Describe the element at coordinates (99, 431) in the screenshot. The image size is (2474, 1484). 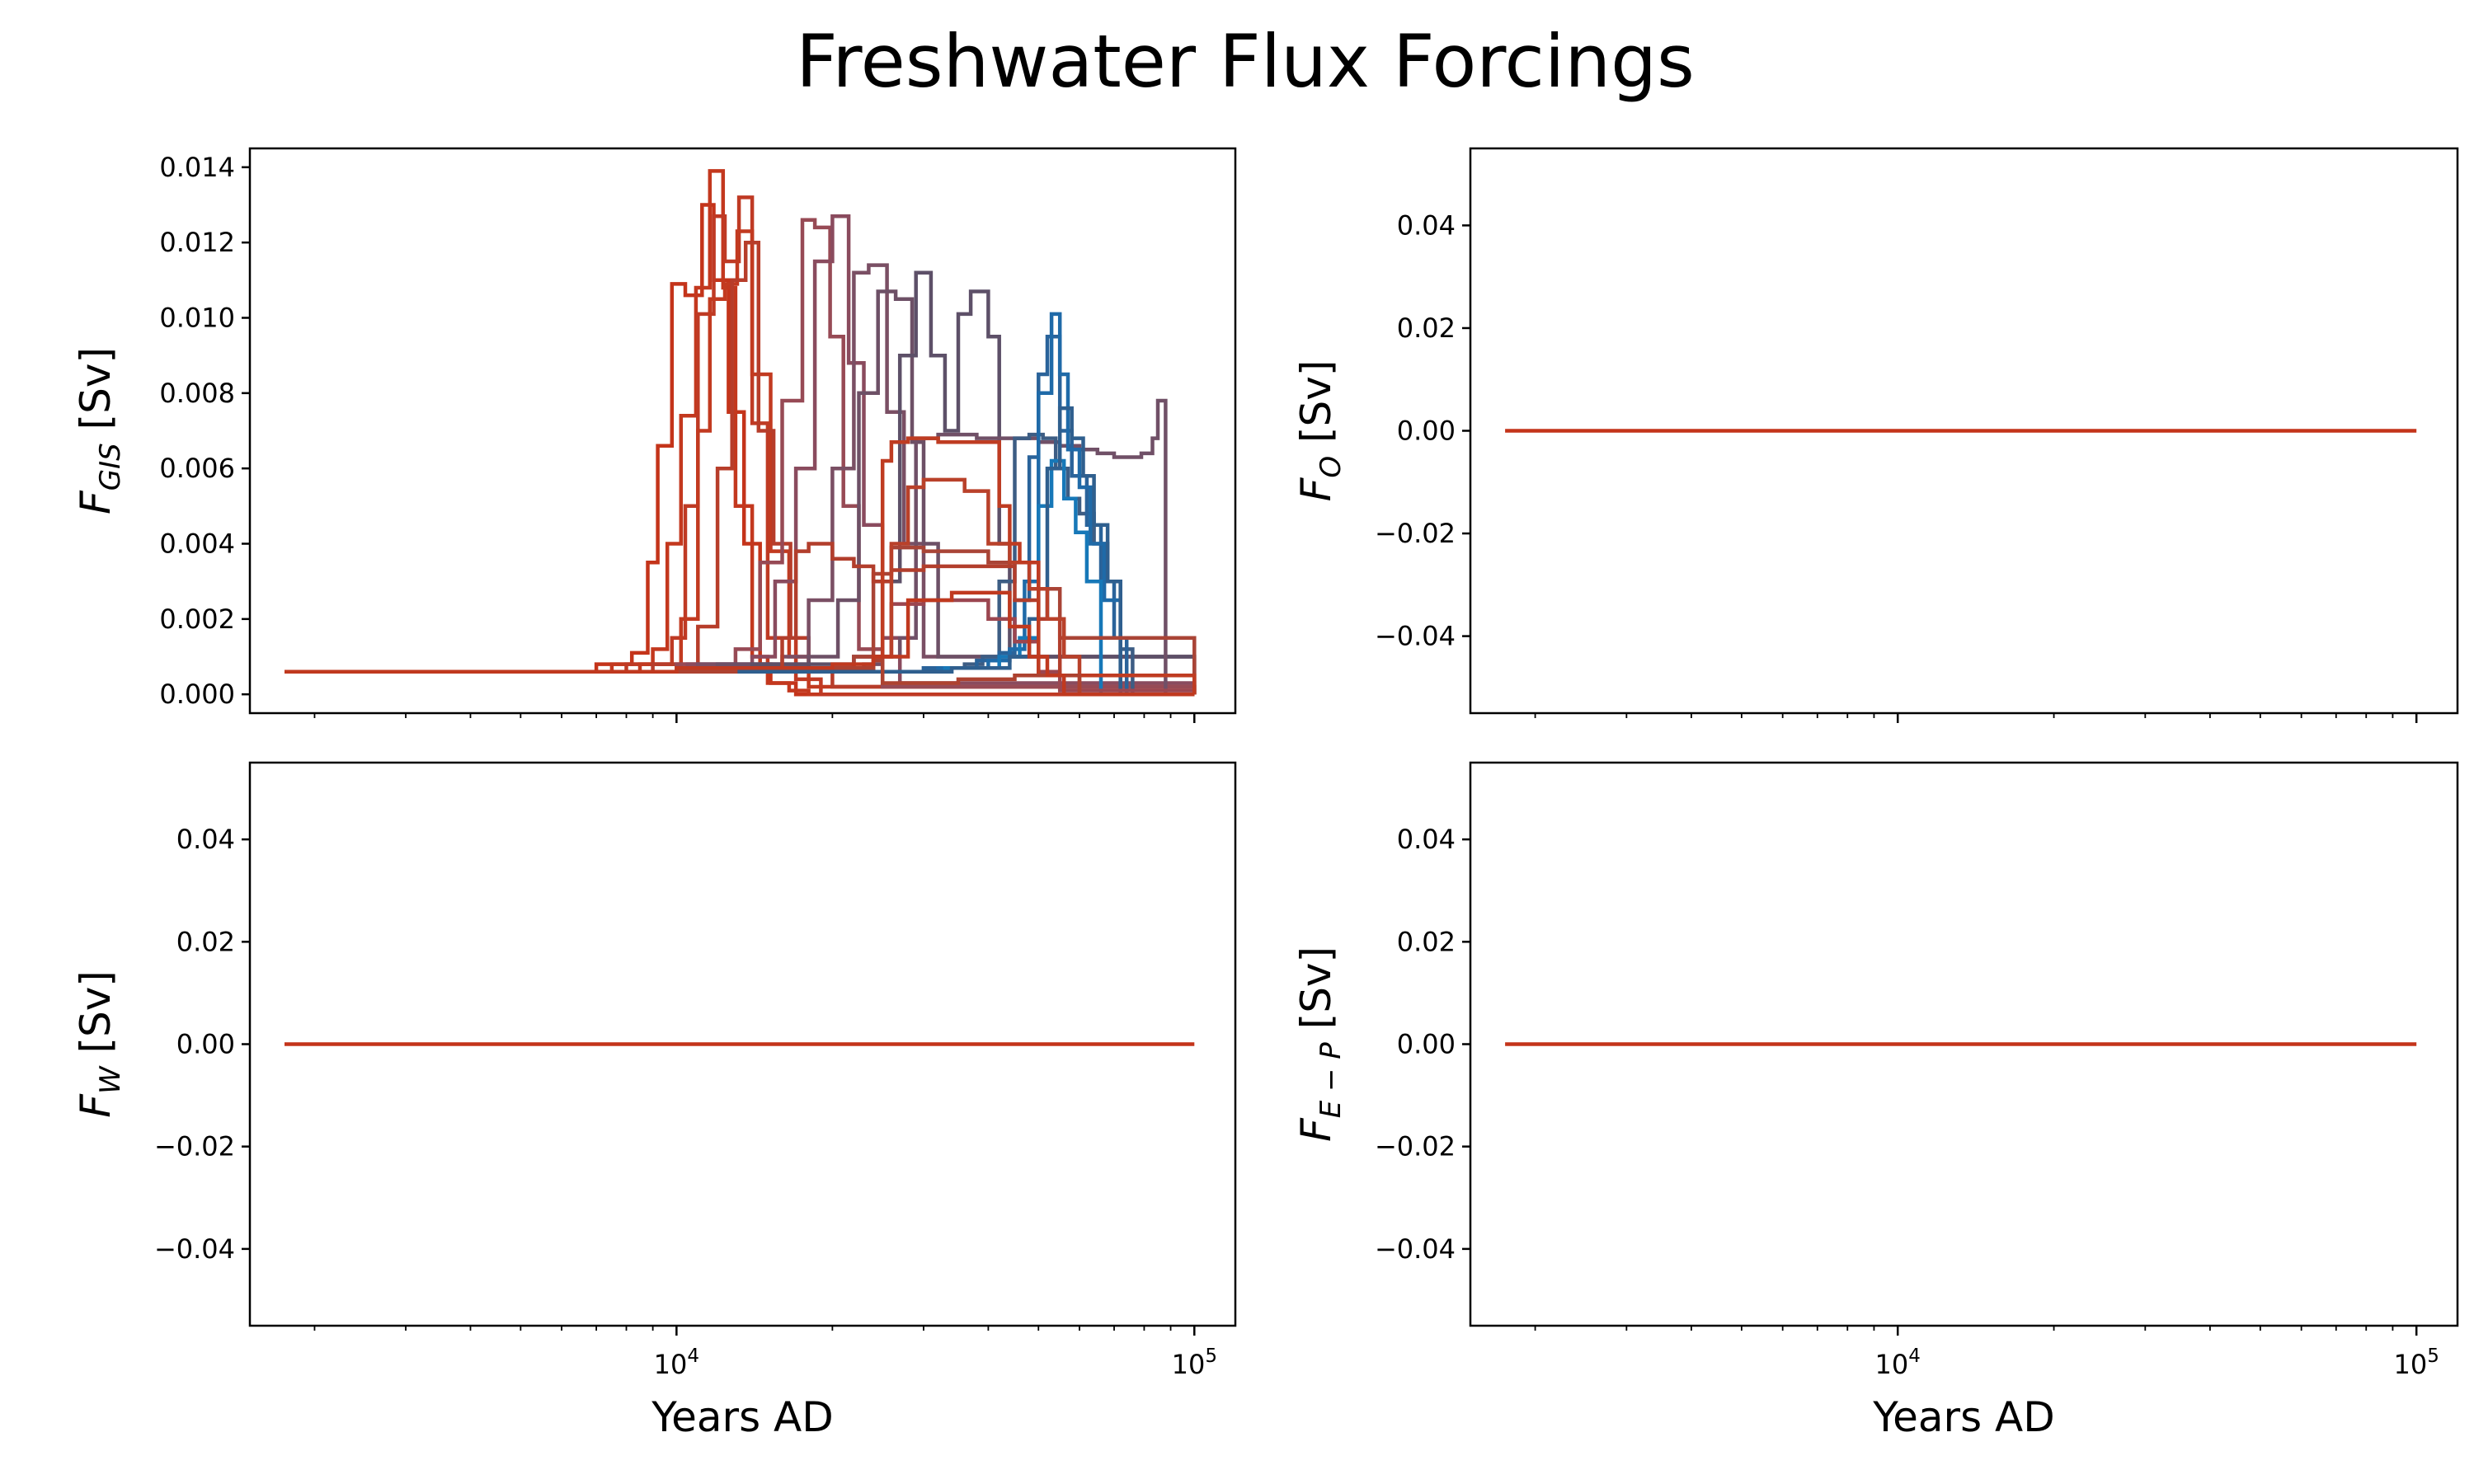
I see `y-axis-label: FGIS [Sv]` at that location.